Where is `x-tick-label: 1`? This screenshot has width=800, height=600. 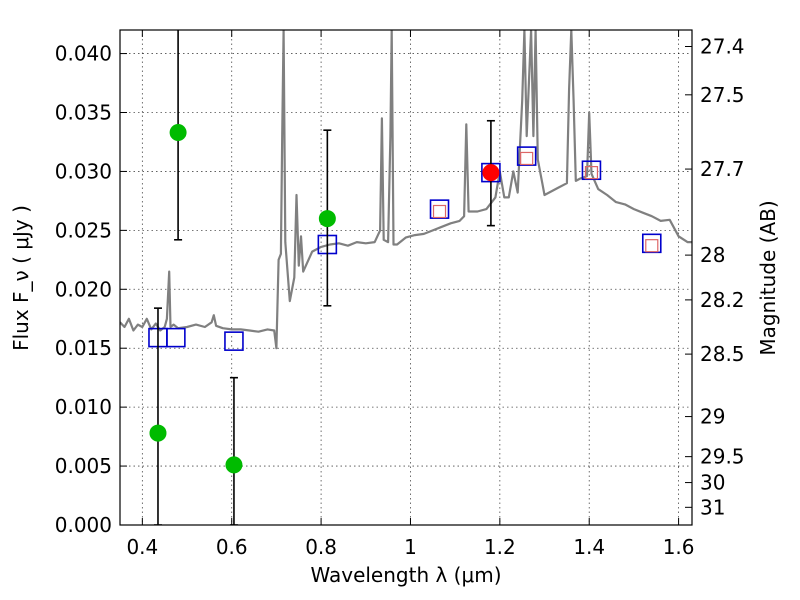 x-tick-label: 1 is located at coordinates (410, 547).